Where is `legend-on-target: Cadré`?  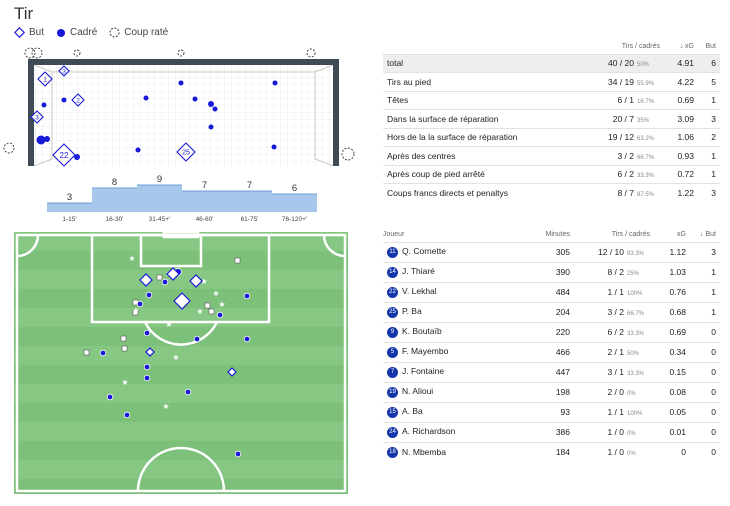 legend-on-target: Cadré is located at coordinates (76, 32).